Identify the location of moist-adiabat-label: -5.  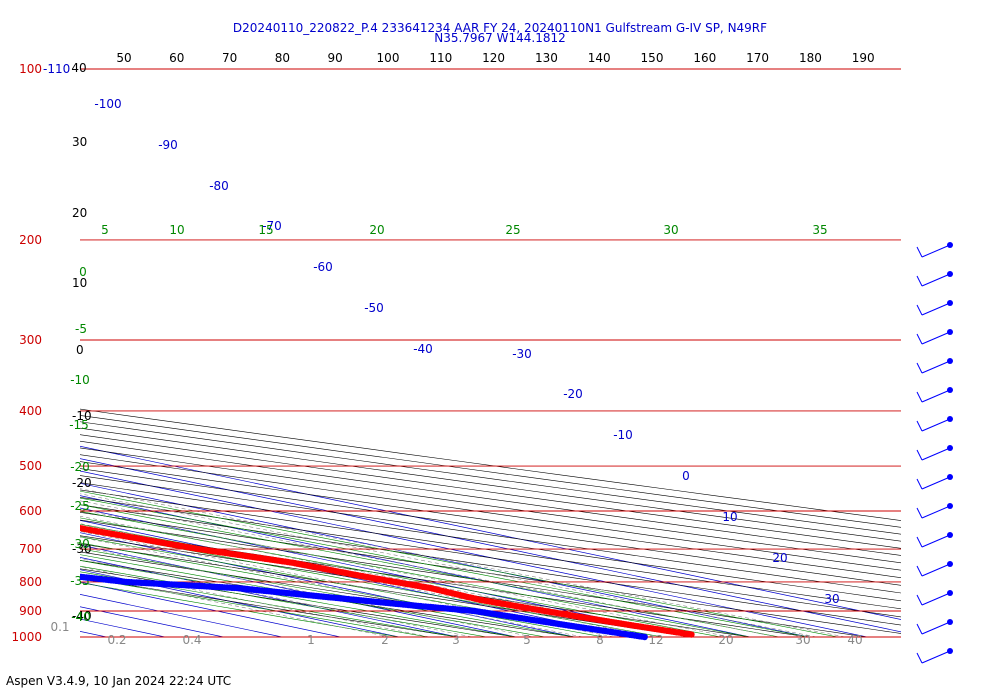
(81, 329).